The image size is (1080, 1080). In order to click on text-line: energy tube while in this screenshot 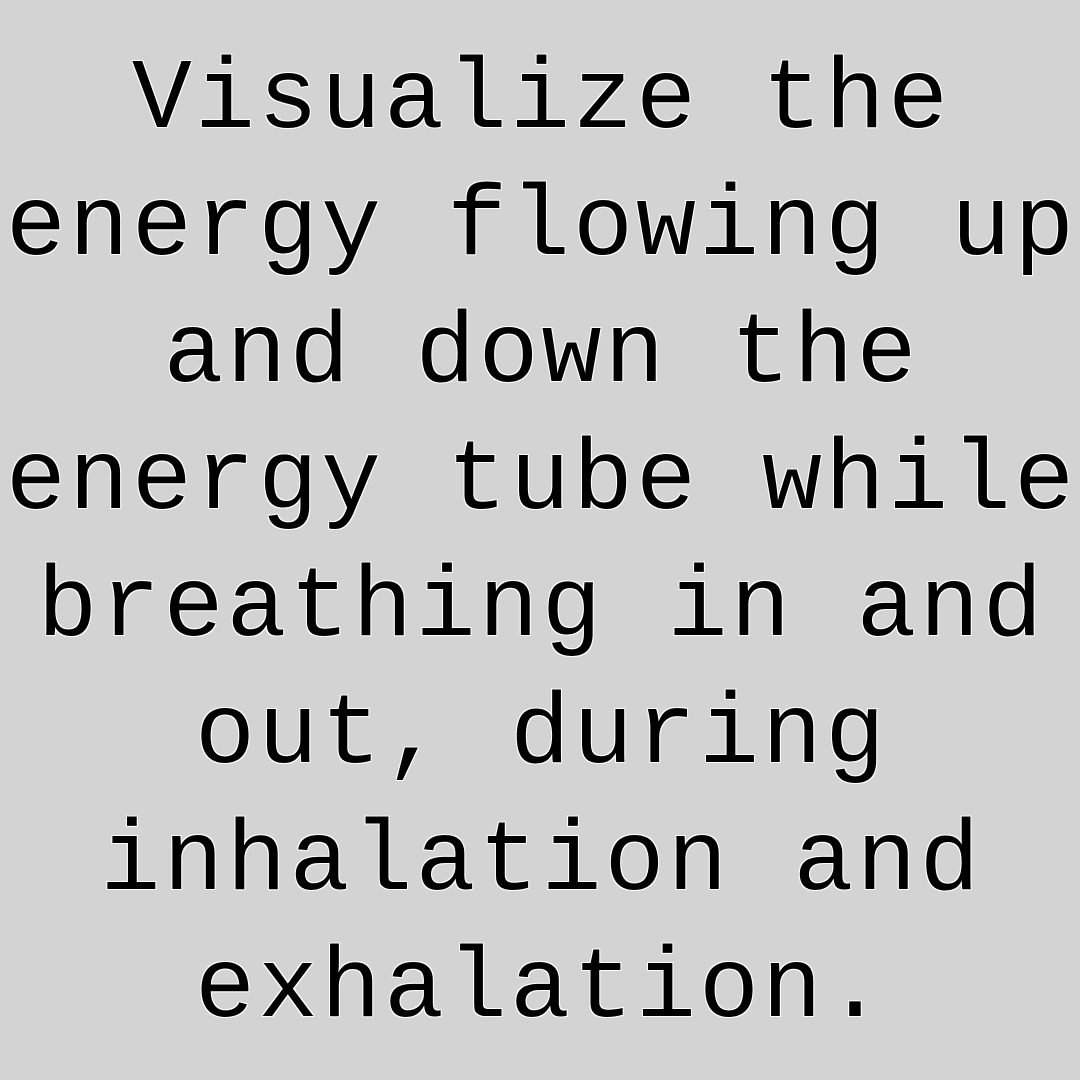, I will do `click(541, 482)`.